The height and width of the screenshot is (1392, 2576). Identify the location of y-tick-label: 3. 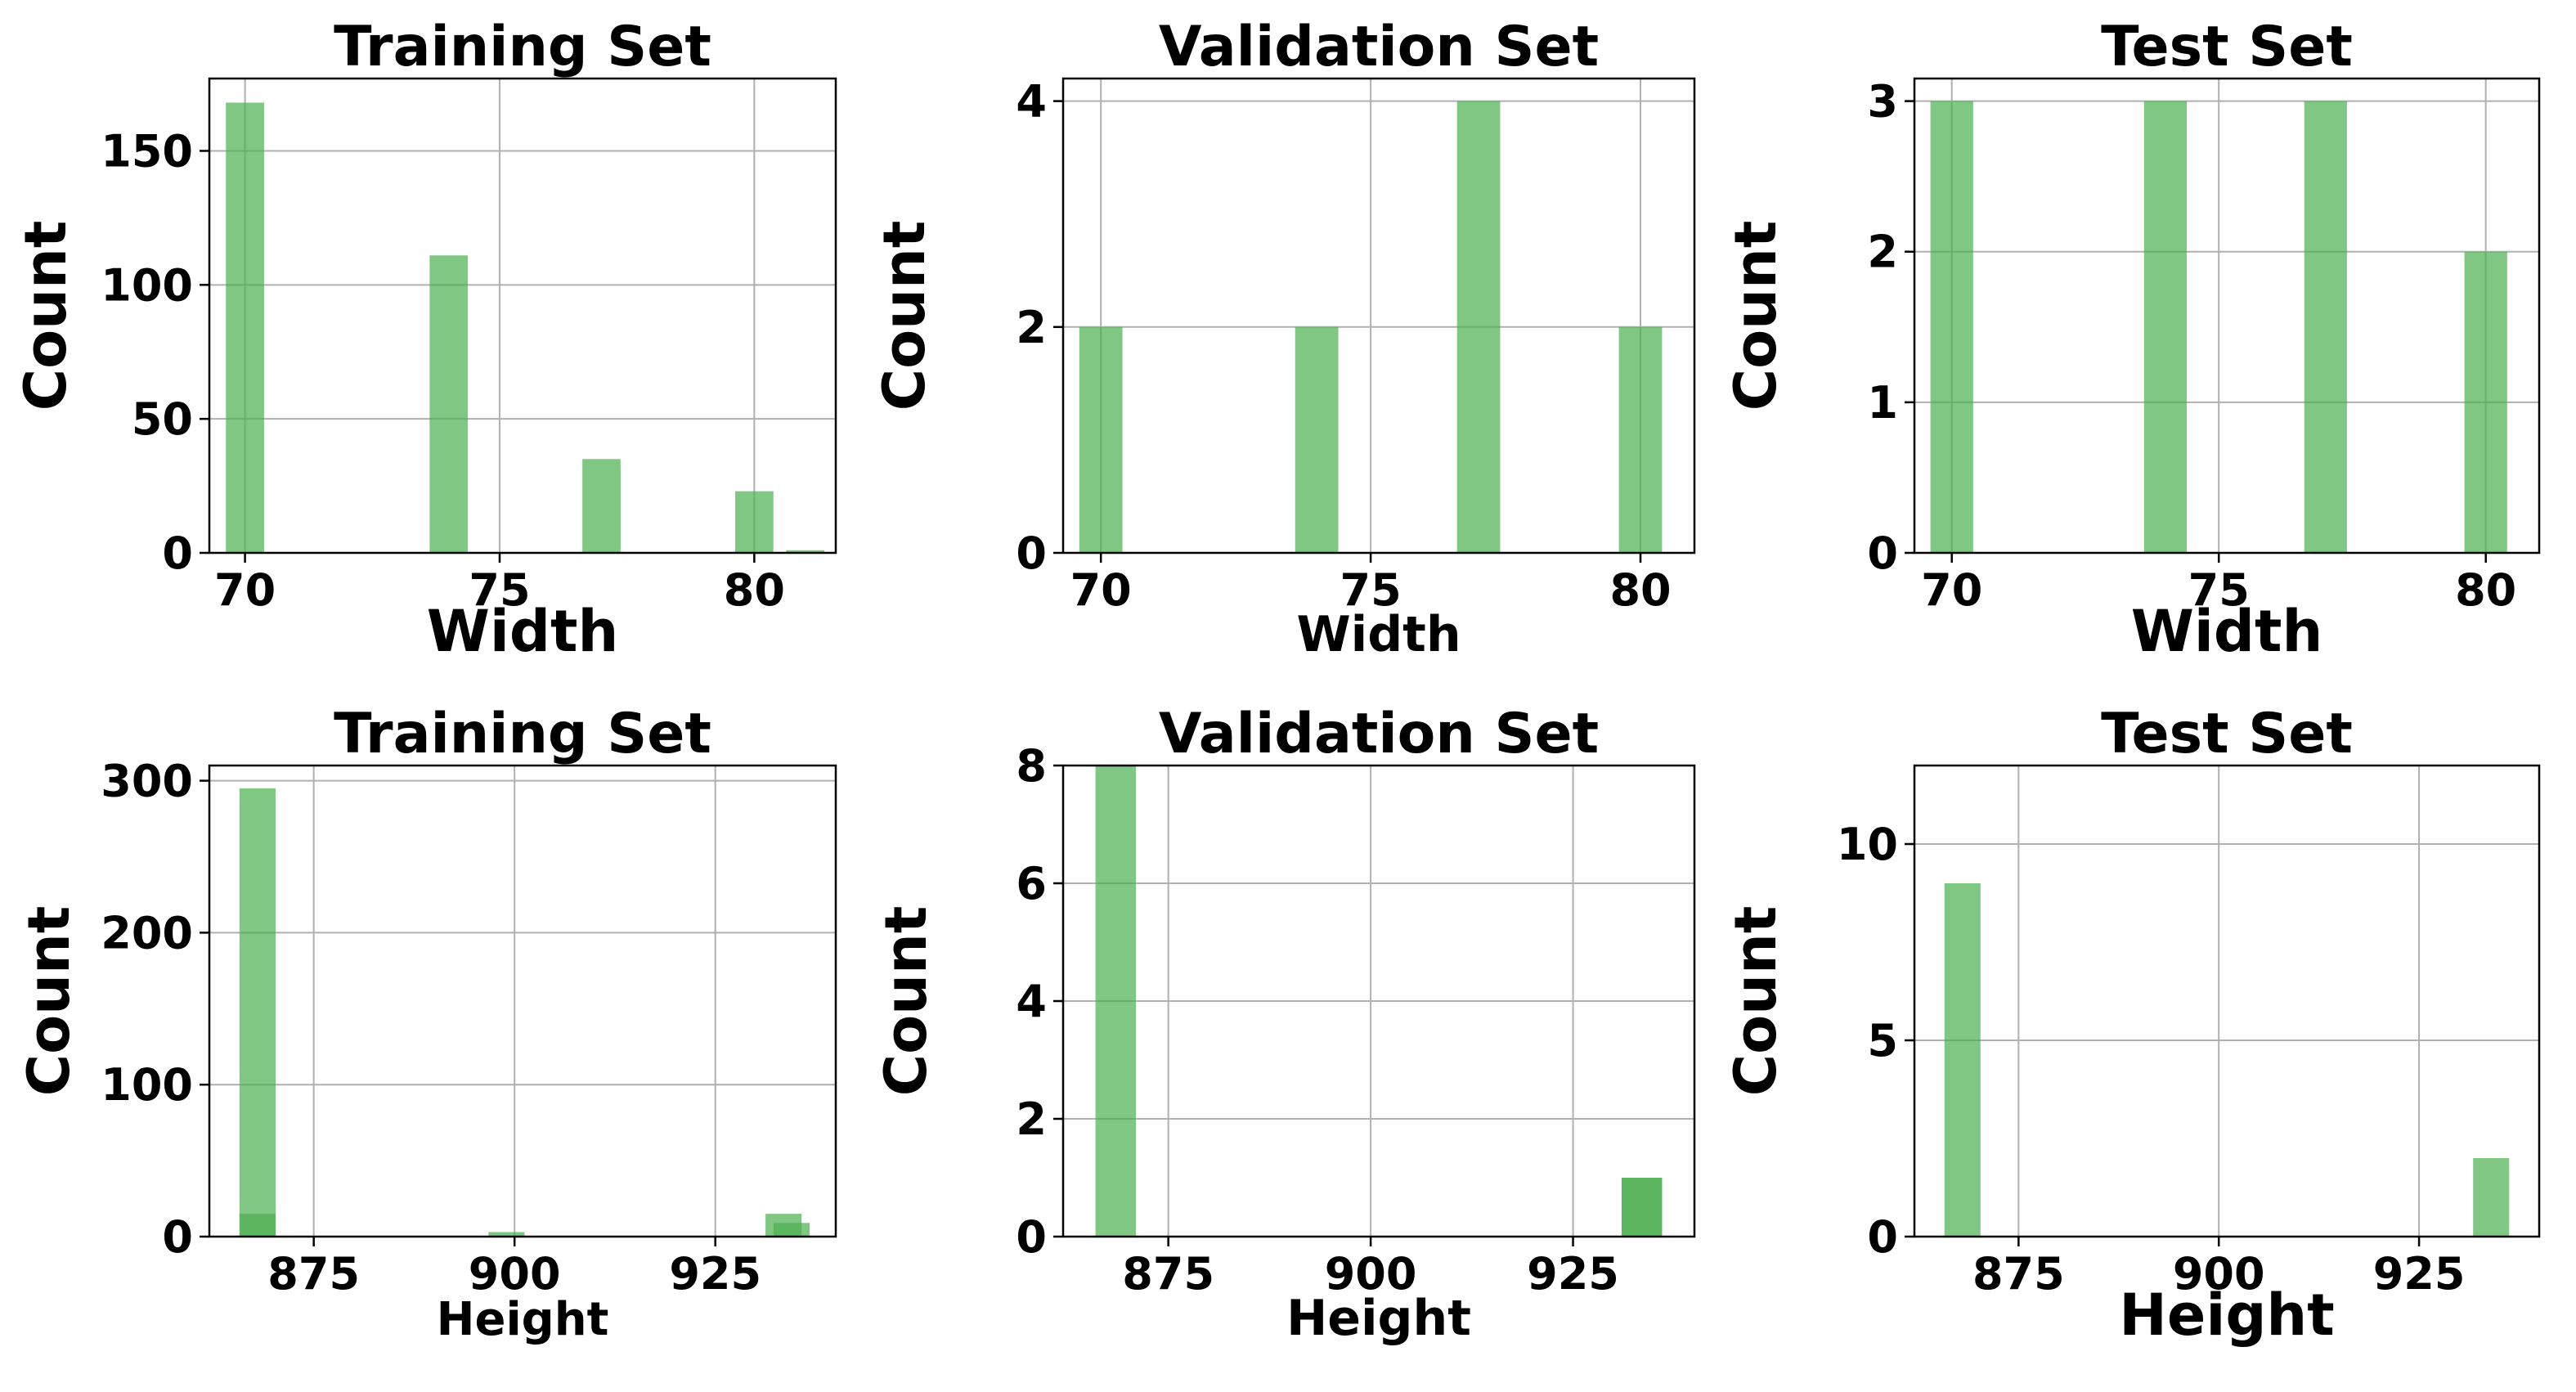
(1882, 102).